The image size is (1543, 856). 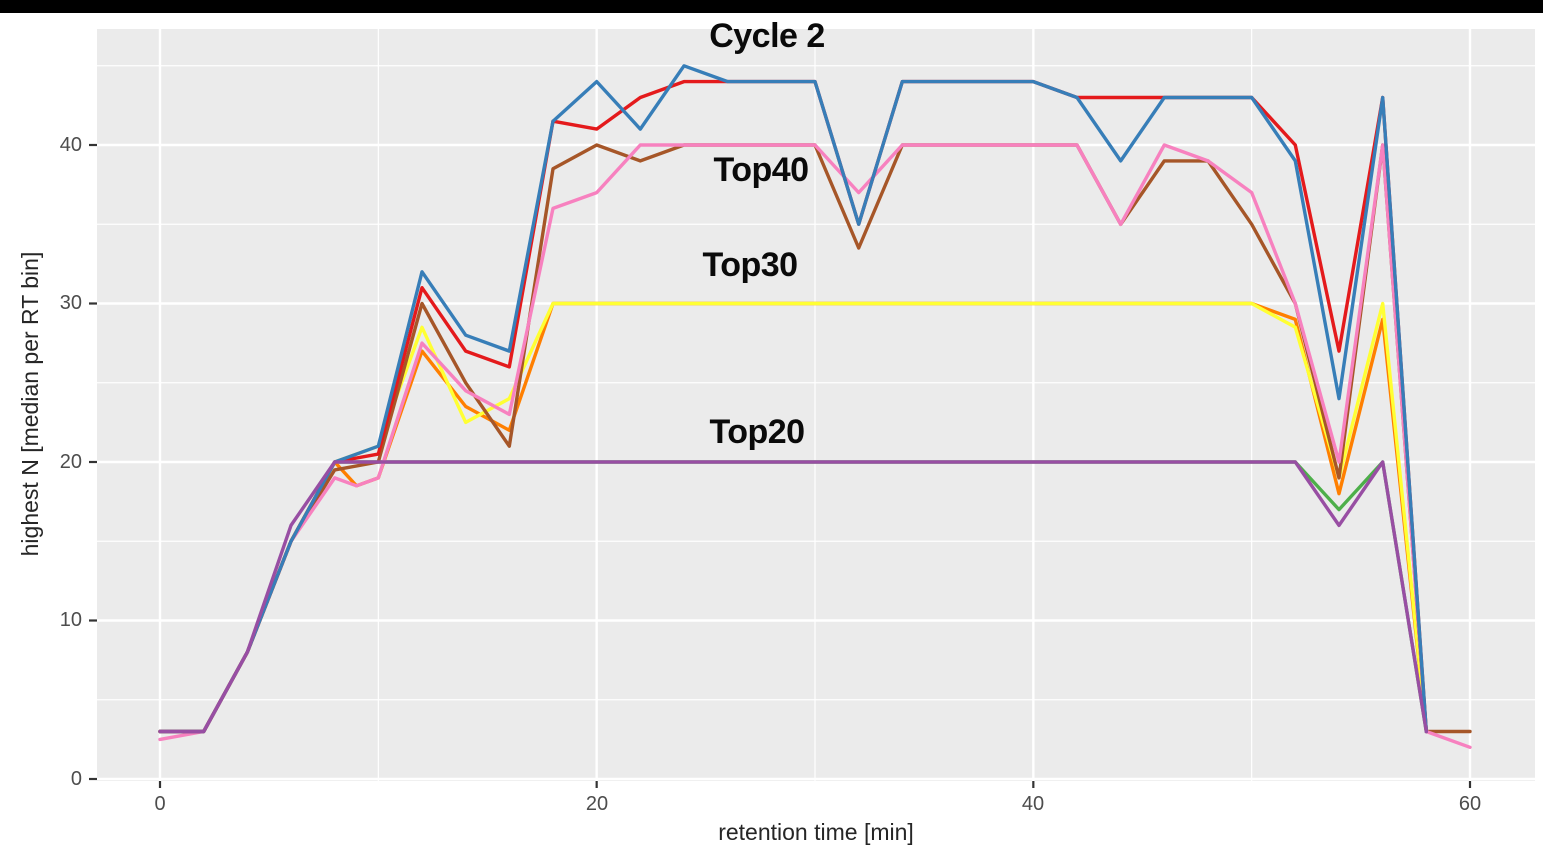 What do you see at coordinates (1470, 804) in the screenshot?
I see `x-tick-label-60: 60` at bounding box center [1470, 804].